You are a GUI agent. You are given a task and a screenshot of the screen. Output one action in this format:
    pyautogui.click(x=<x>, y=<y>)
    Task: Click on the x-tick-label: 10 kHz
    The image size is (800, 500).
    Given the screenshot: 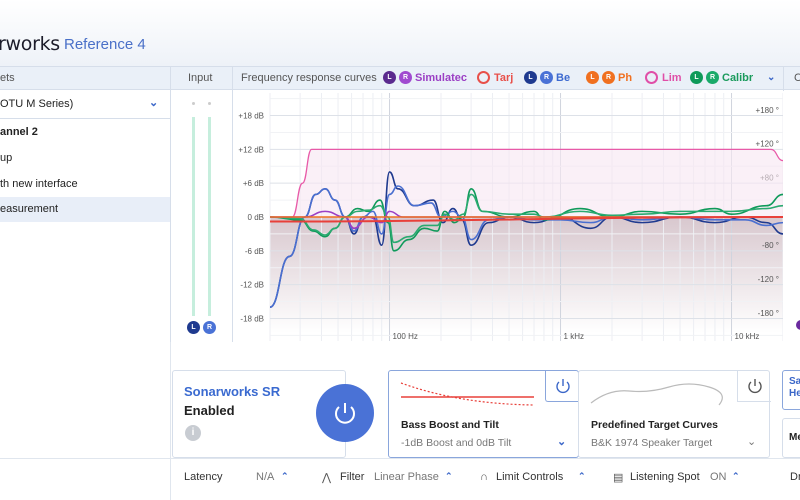 What is the action you would take?
    pyautogui.click(x=747, y=336)
    